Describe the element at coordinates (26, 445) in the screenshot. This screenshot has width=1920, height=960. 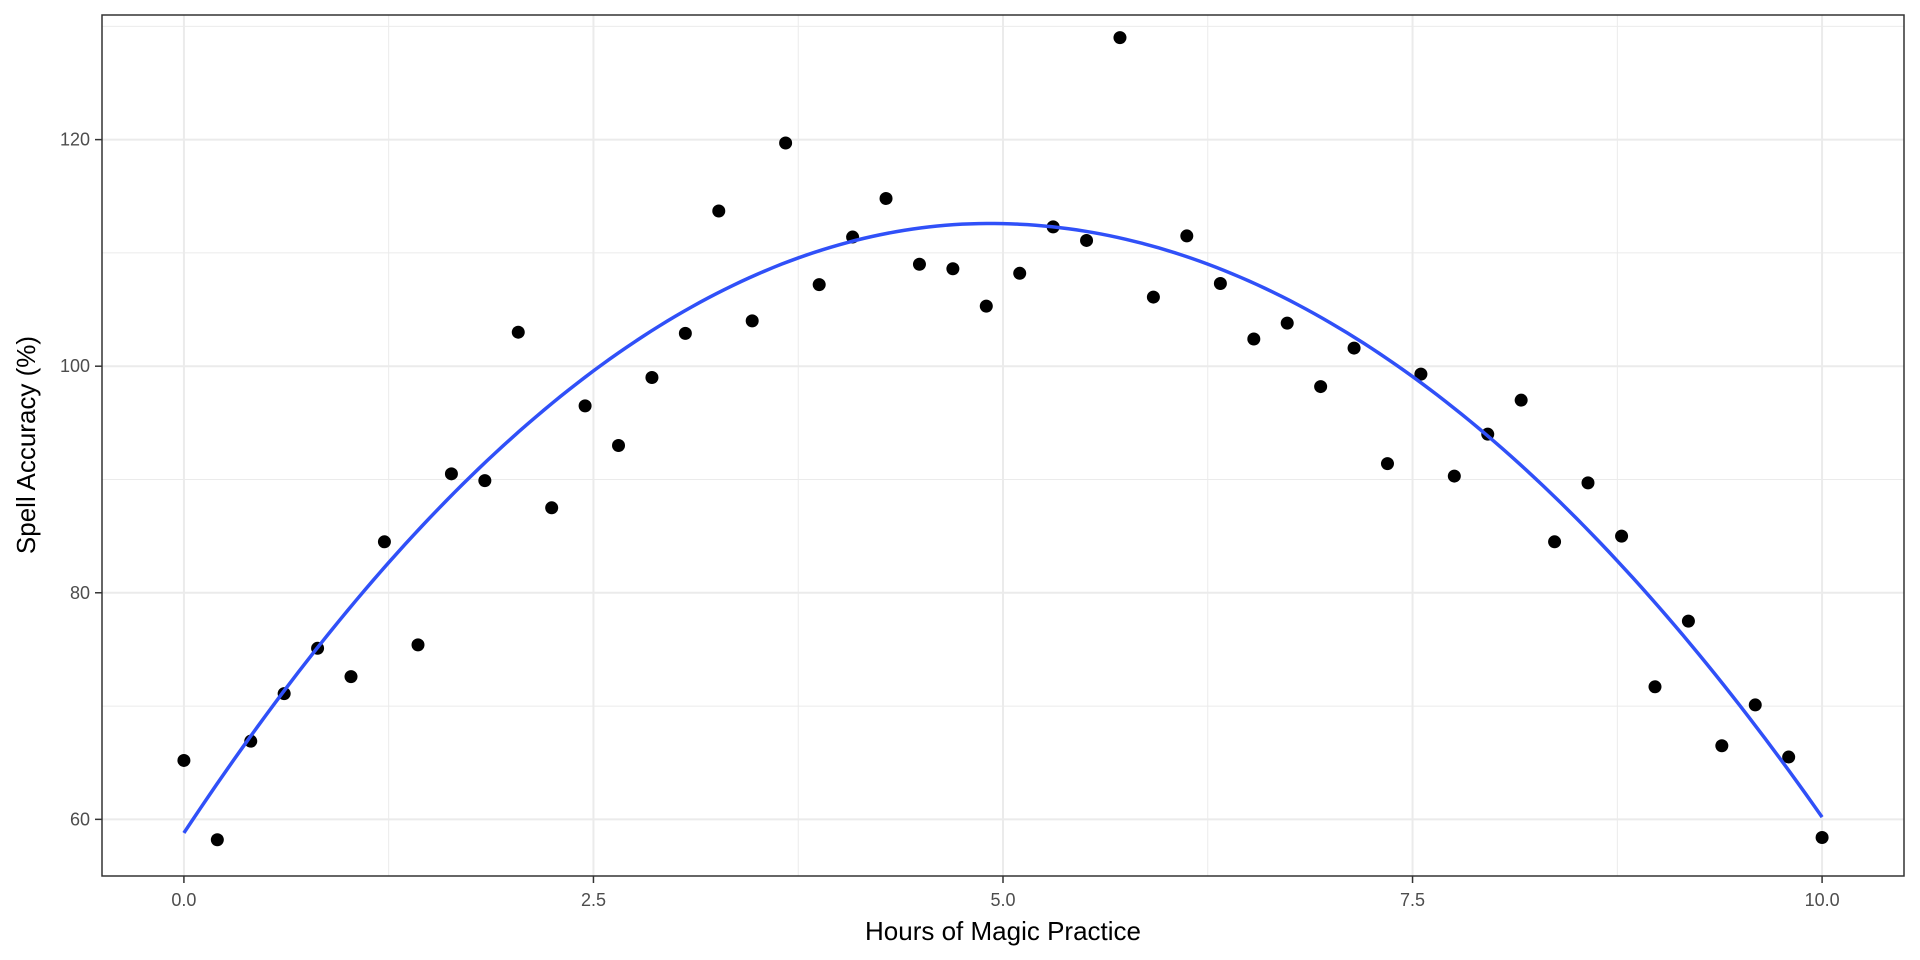
I see `y-axis-title: Spell Accuracy (%)` at that location.